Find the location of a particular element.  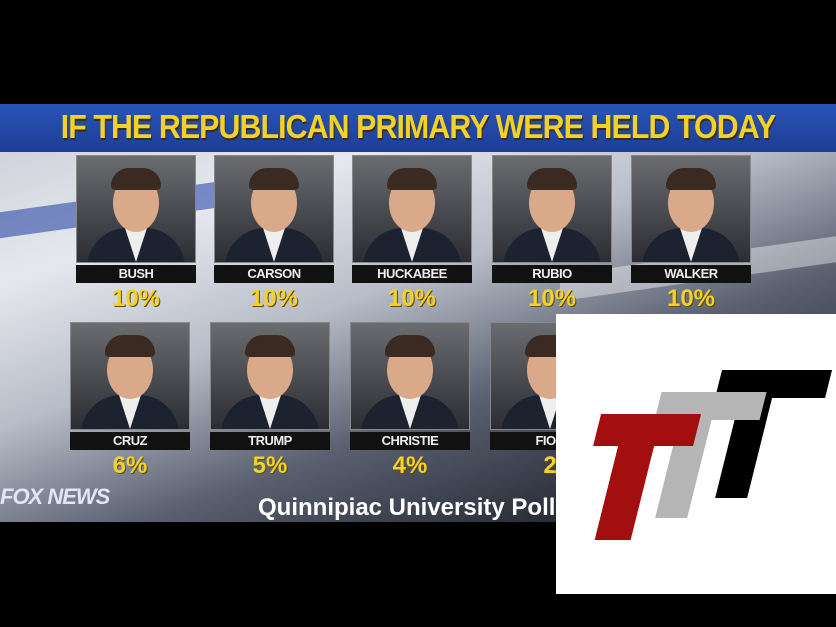

candidate-card: TRUMP 5% is located at coordinates (270, 401).